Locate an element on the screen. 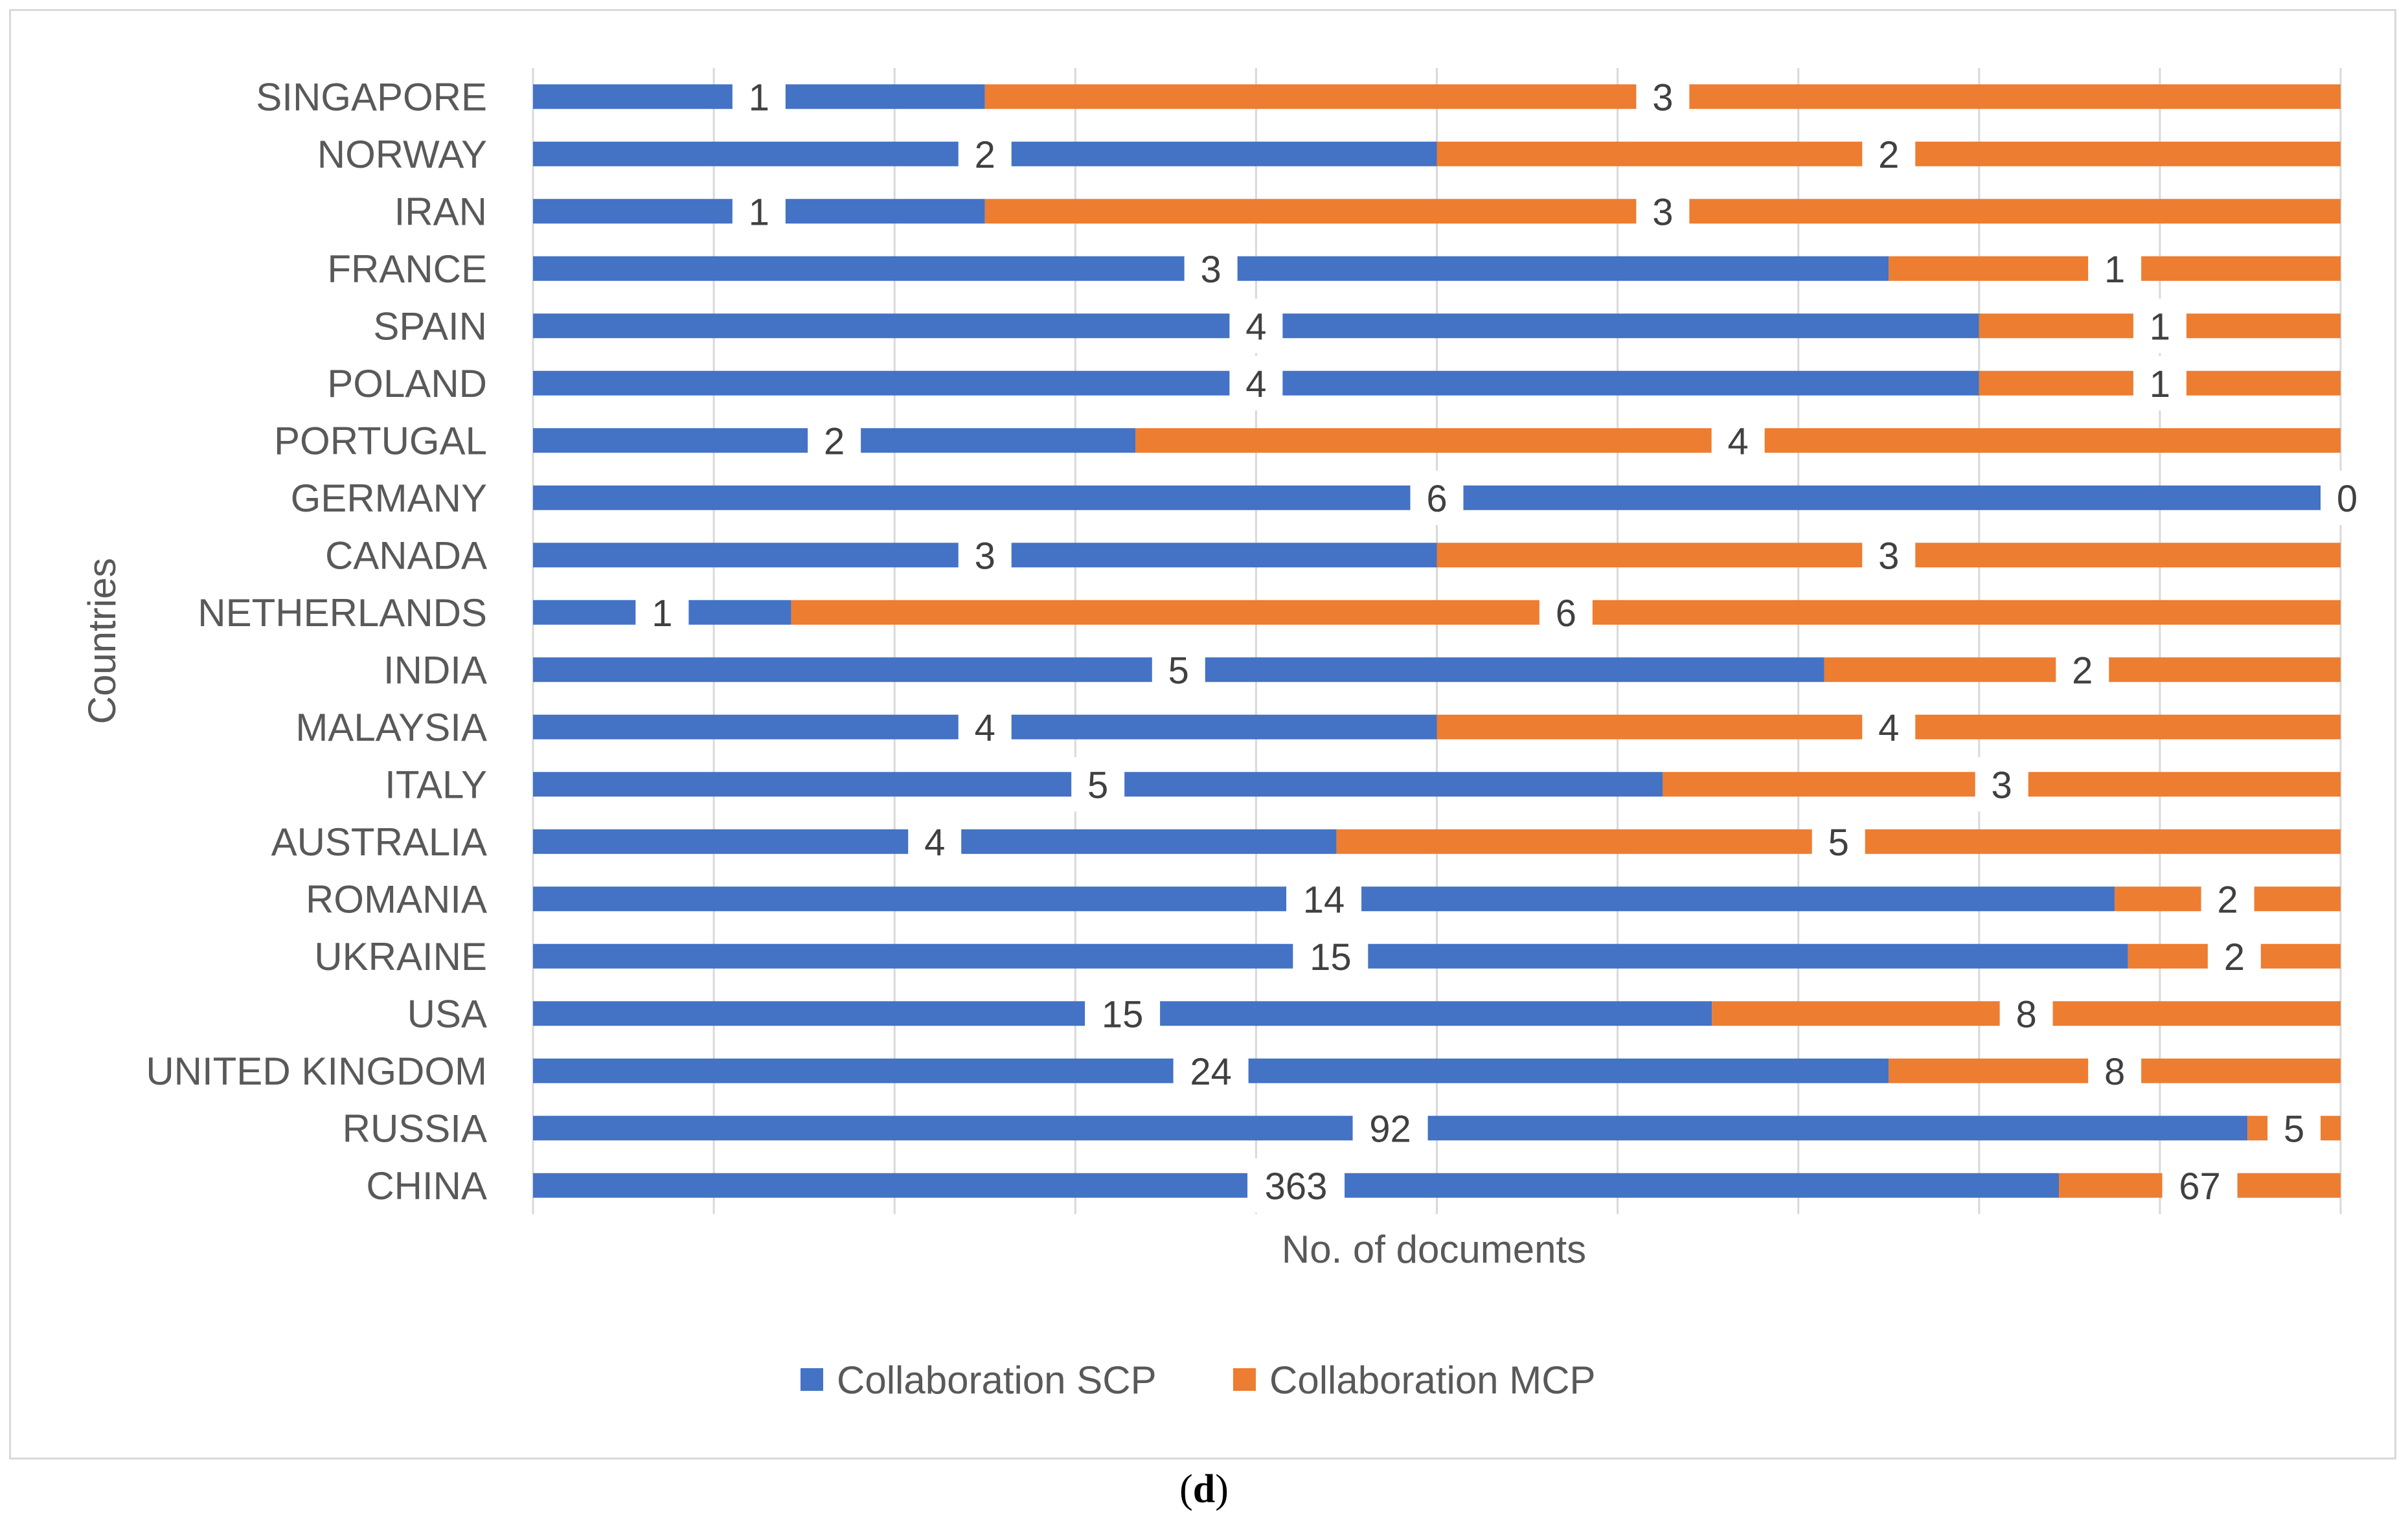 The height and width of the screenshot is (1521, 2408). legend-label-scp: Collaboration SCP is located at coordinates (997, 1380).